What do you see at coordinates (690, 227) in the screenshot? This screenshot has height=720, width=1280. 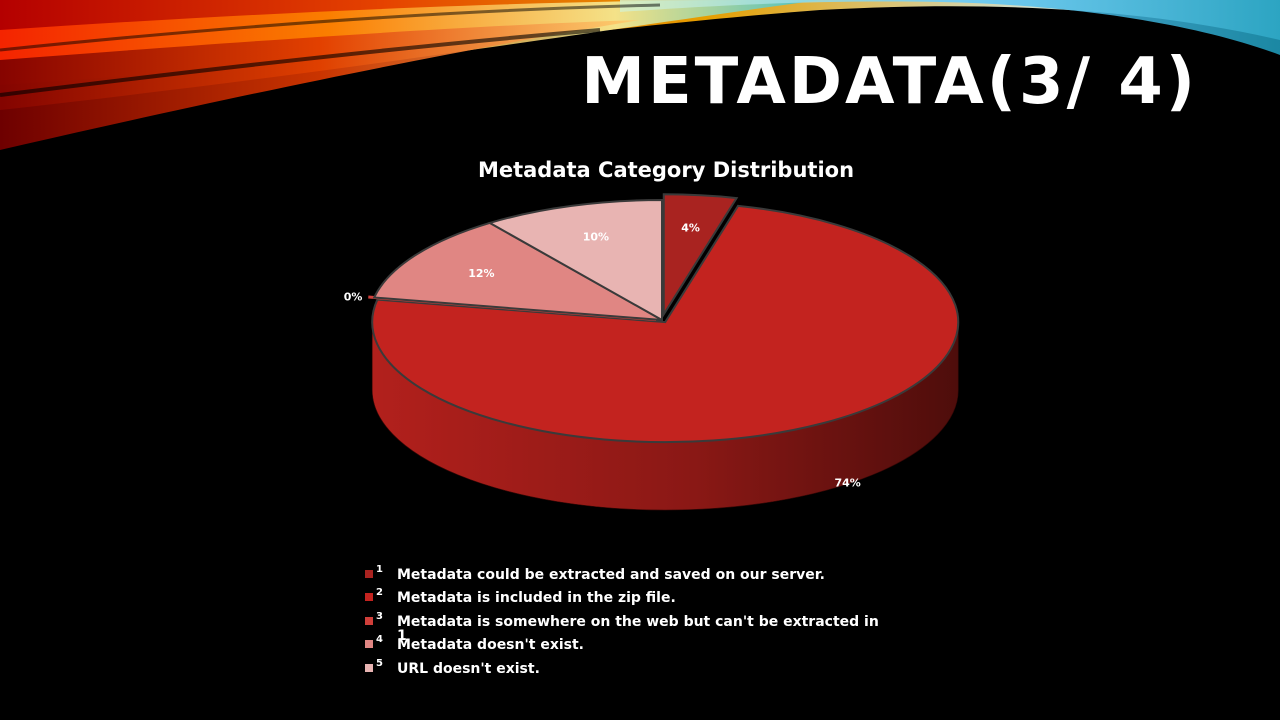 I see `data-label-1: 4%` at bounding box center [690, 227].